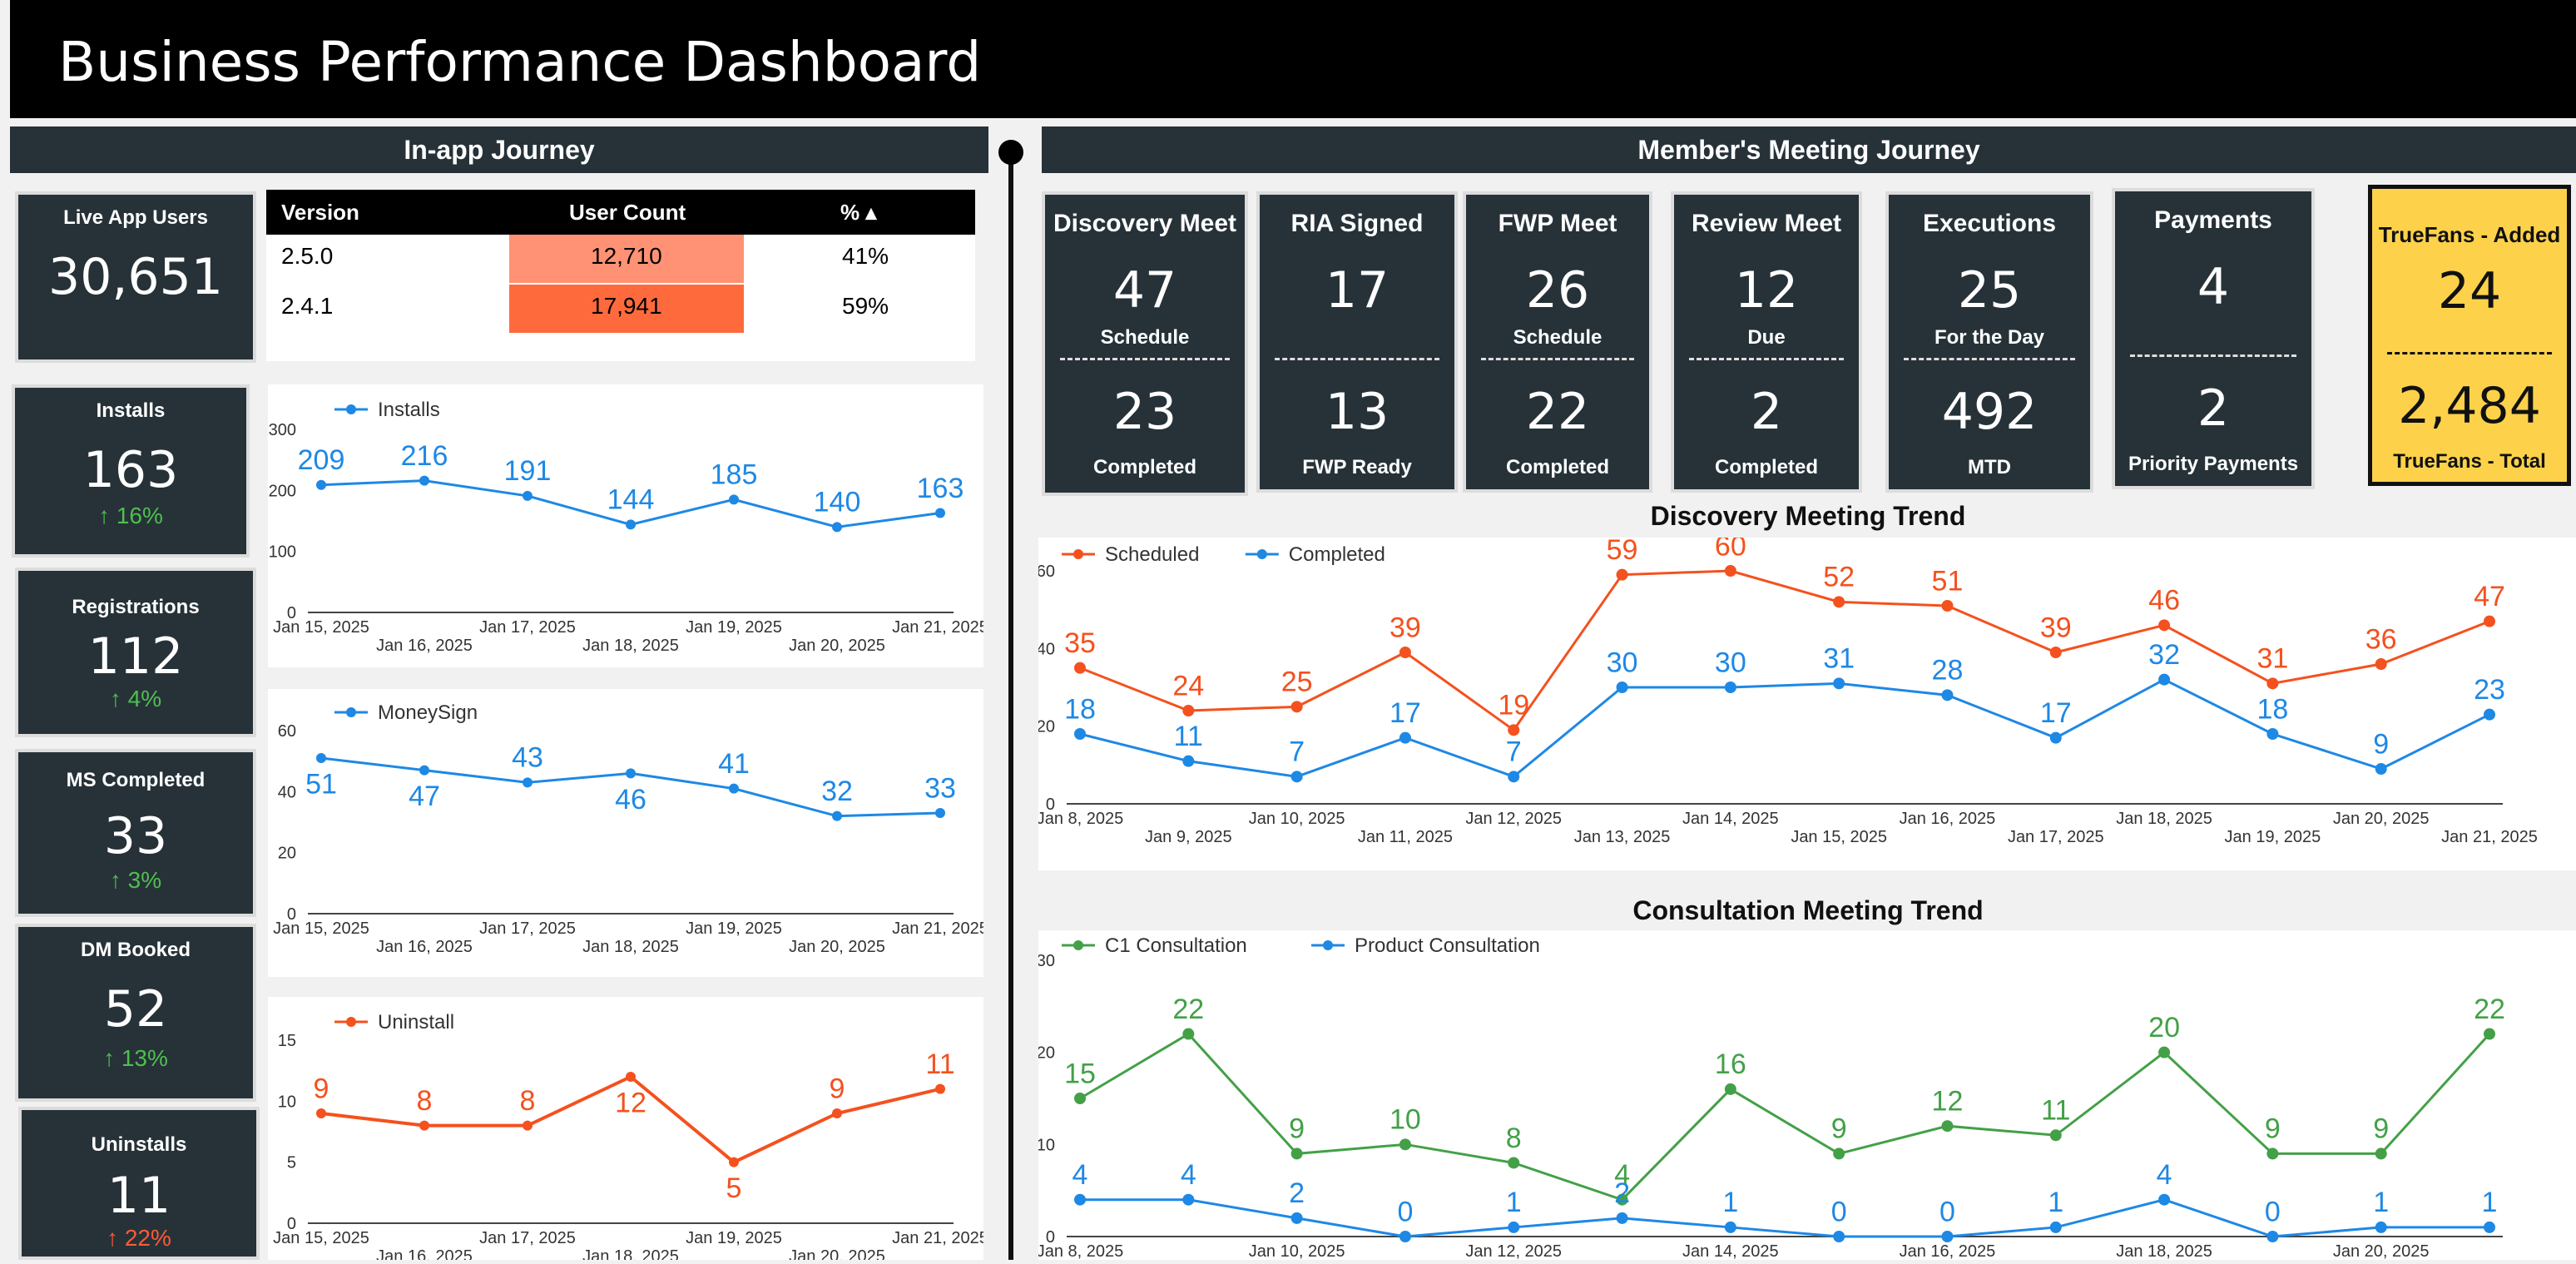 The height and width of the screenshot is (1264, 2576). I want to click on kpi-uninstalls: Uninstalls 11 ↑ 22%, so click(139, 1183).